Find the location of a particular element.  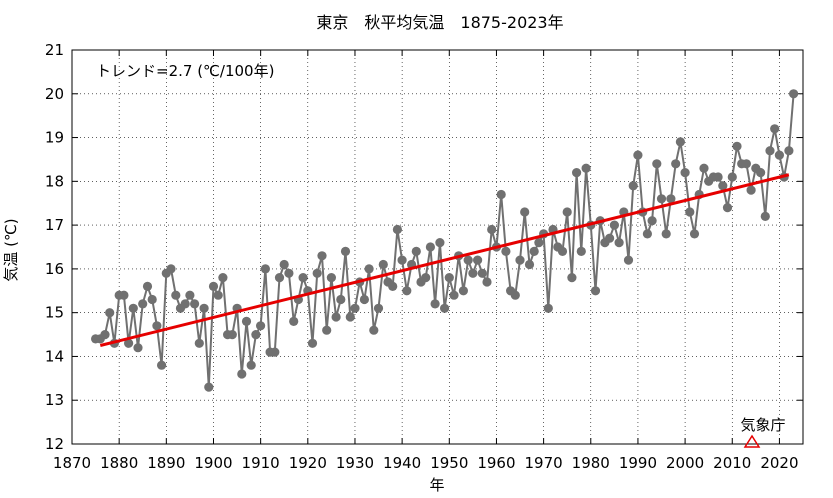

x-tick-label: 1910 is located at coordinates (261, 463).